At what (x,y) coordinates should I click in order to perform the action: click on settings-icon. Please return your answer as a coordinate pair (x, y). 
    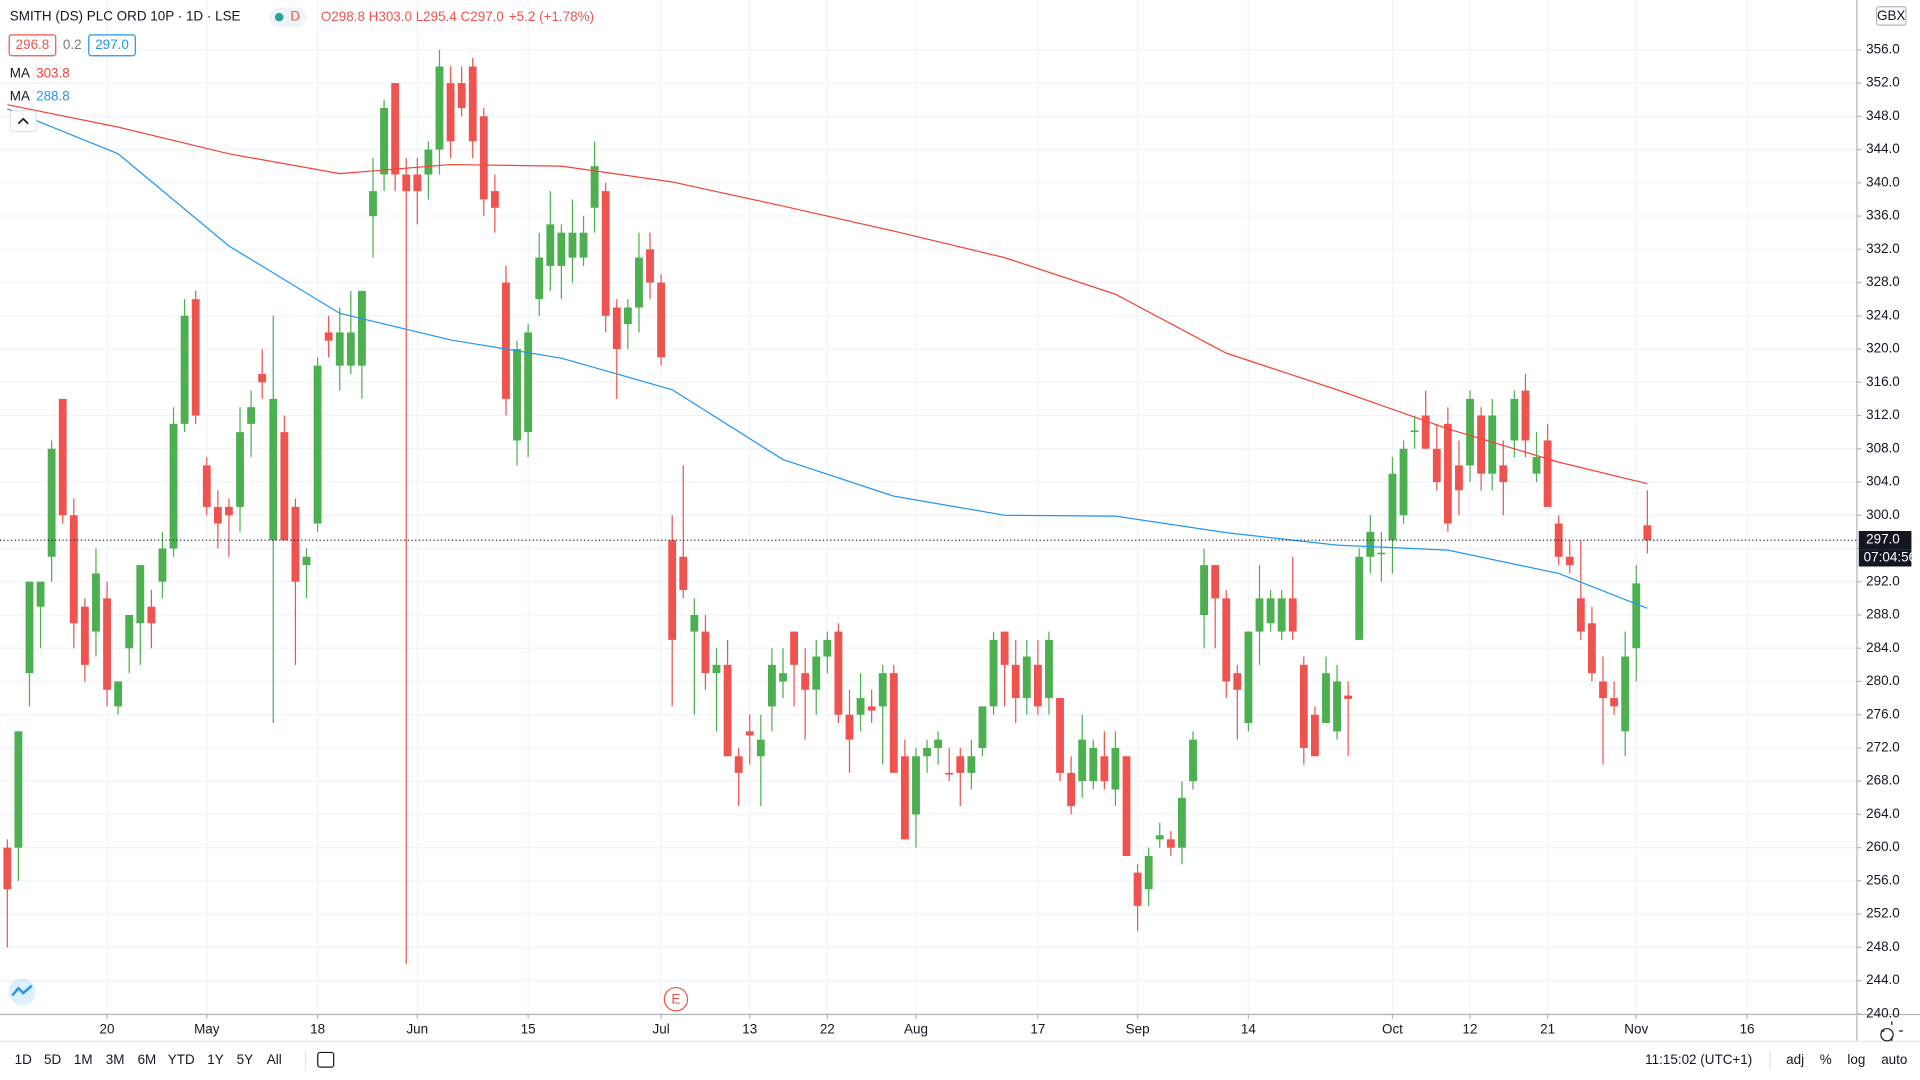
    Looking at the image, I should click on (1891, 1031).